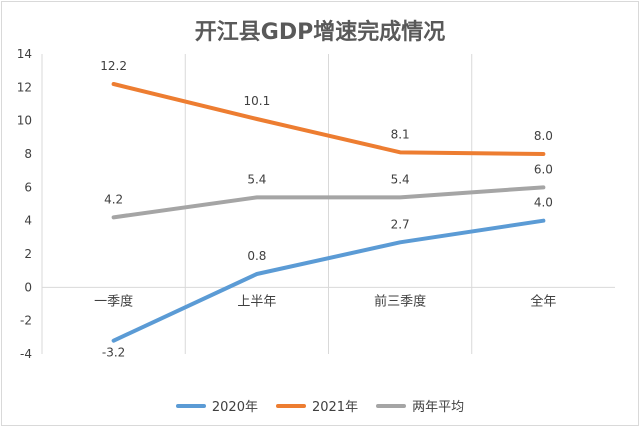 Image resolution: width=640 pixels, height=427 pixels. Describe the element at coordinates (113, 353) in the screenshot. I see `data-label: -3.2` at that location.